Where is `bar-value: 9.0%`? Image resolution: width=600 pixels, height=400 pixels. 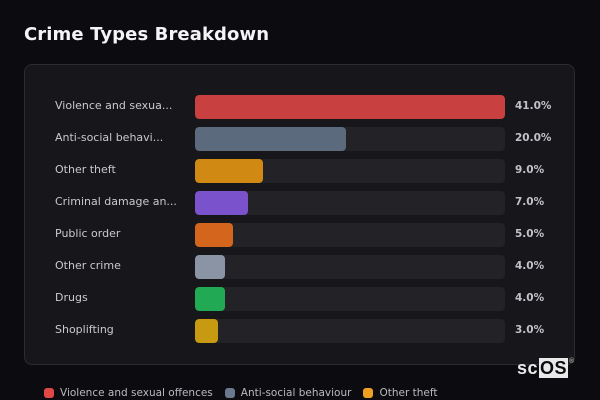 bar-value: 9.0% is located at coordinates (530, 170).